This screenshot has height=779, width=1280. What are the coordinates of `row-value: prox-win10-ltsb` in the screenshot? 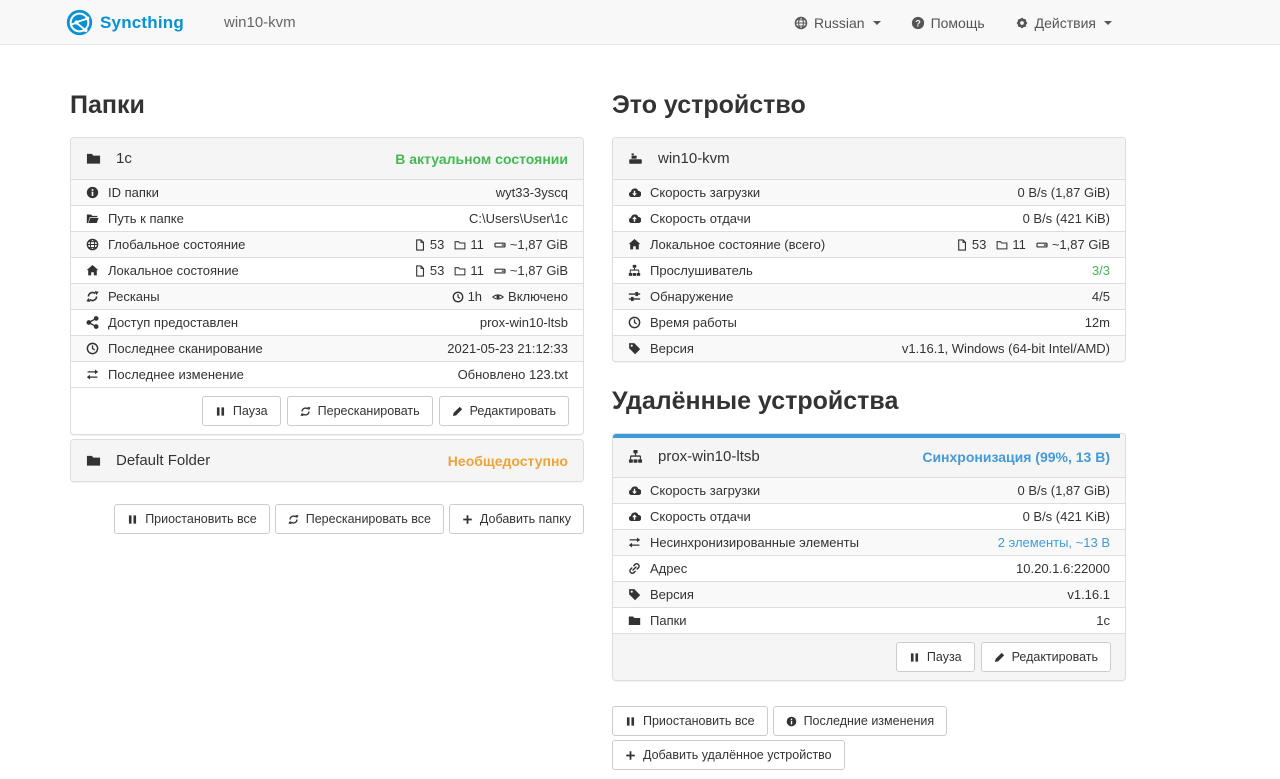 It's located at (523, 322).